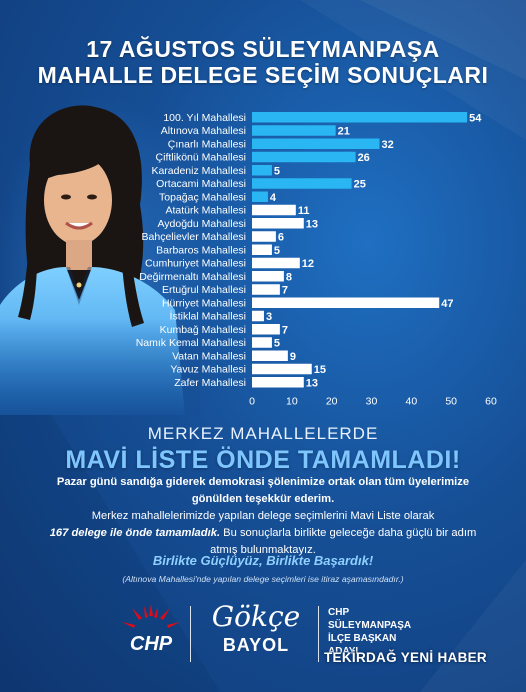 This screenshot has width=526, height=692. What do you see at coordinates (201, 158) in the screenshot?
I see `category-label: Çiftlikönü Mahallesi` at bounding box center [201, 158].